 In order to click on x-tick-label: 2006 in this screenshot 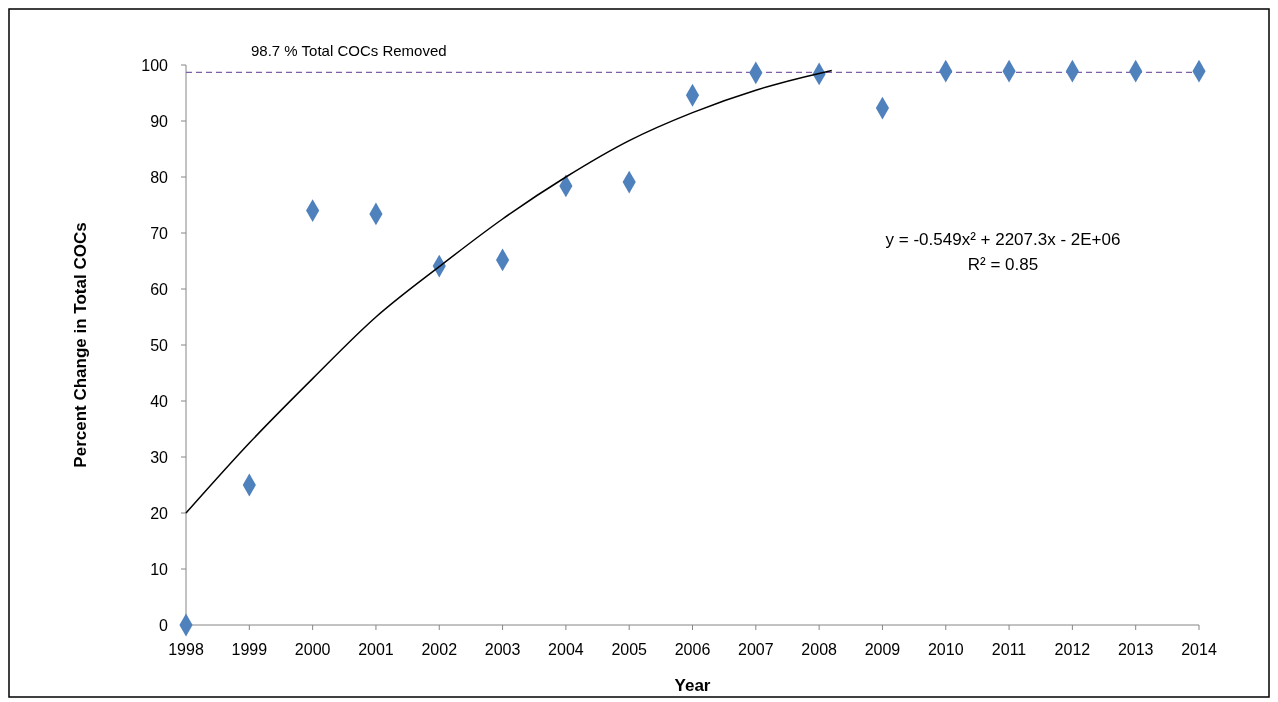, I will do `click(692, 649)`.